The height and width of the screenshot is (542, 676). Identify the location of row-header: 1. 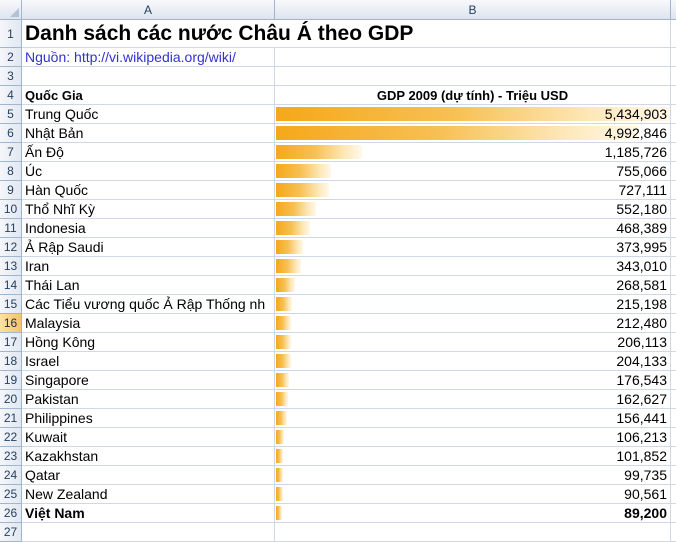
(11, 34).